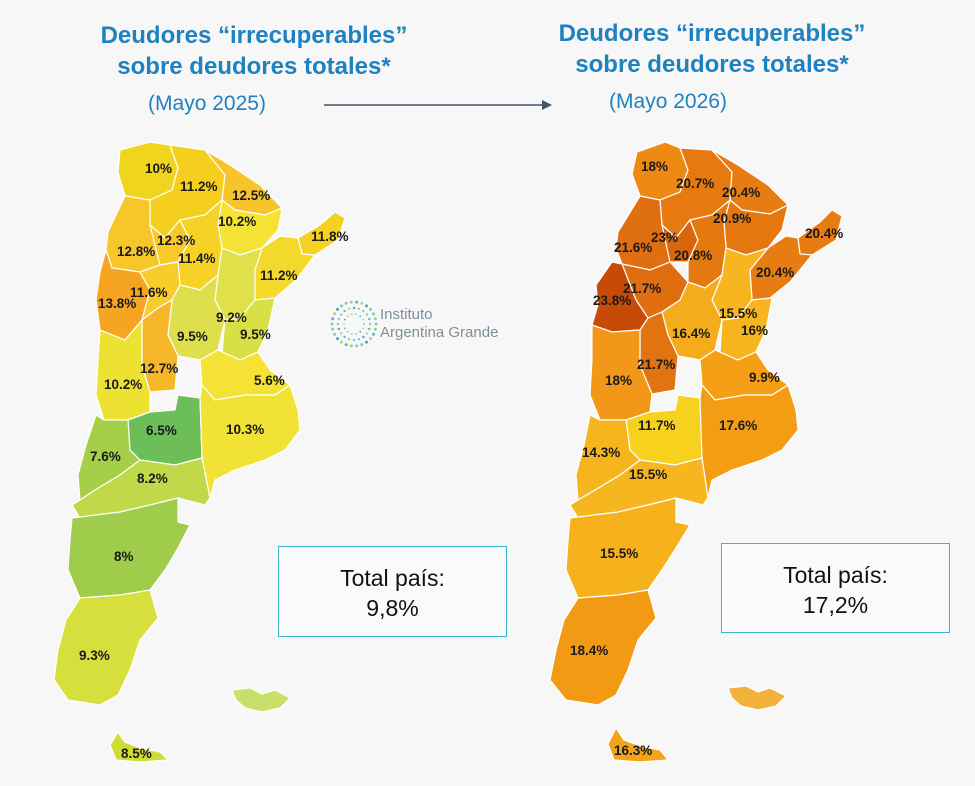  What do you see at coordinates (199, 186) in the screenshot?
I see `label-salta: 11.2%` at bounding box center [199, 186].